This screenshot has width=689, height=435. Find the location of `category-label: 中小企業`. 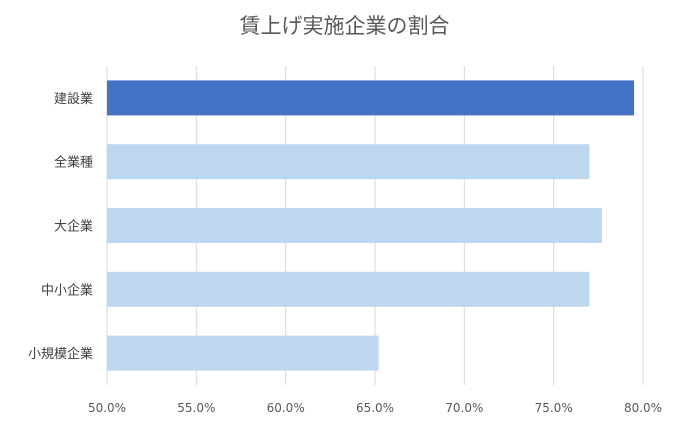

category-label: 中小企業 is located at coordinates (67, 290).